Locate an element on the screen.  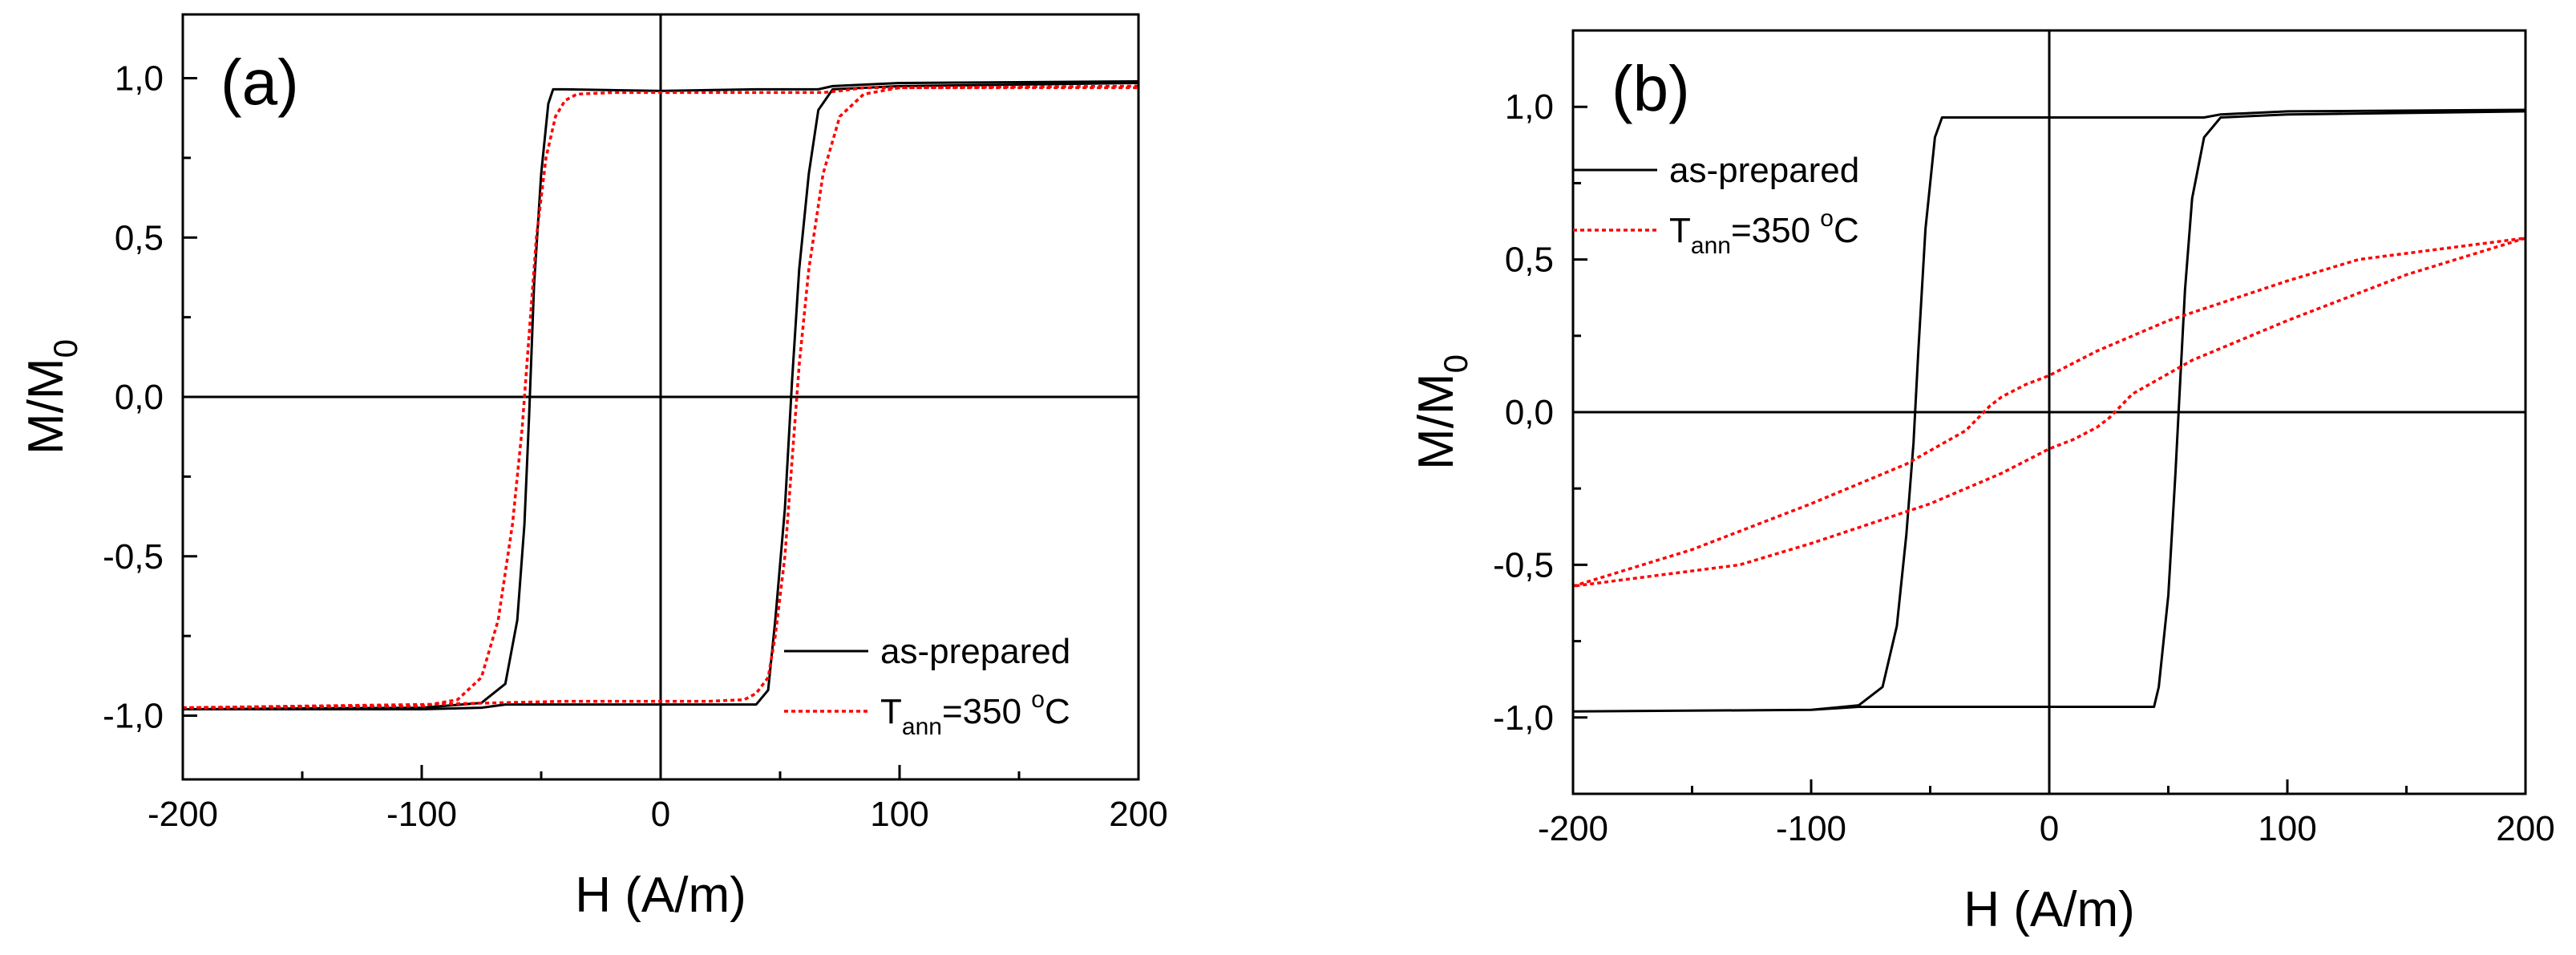
panel-label: (b) is located at coordinates (1651, 88).